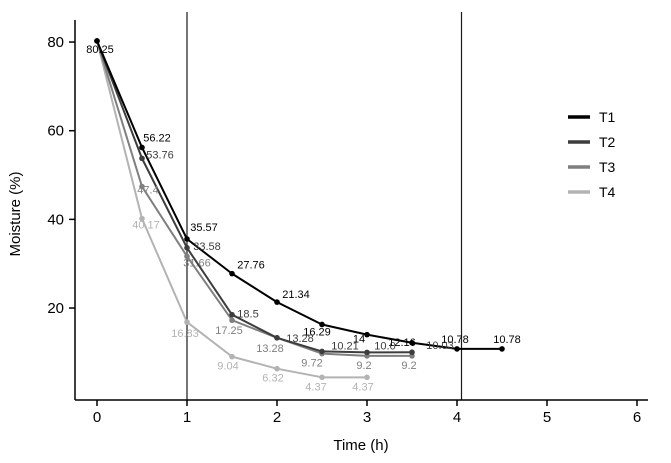 The image size is (671, 463). I want to click on y-tick-label: 20, so click(55, 308).